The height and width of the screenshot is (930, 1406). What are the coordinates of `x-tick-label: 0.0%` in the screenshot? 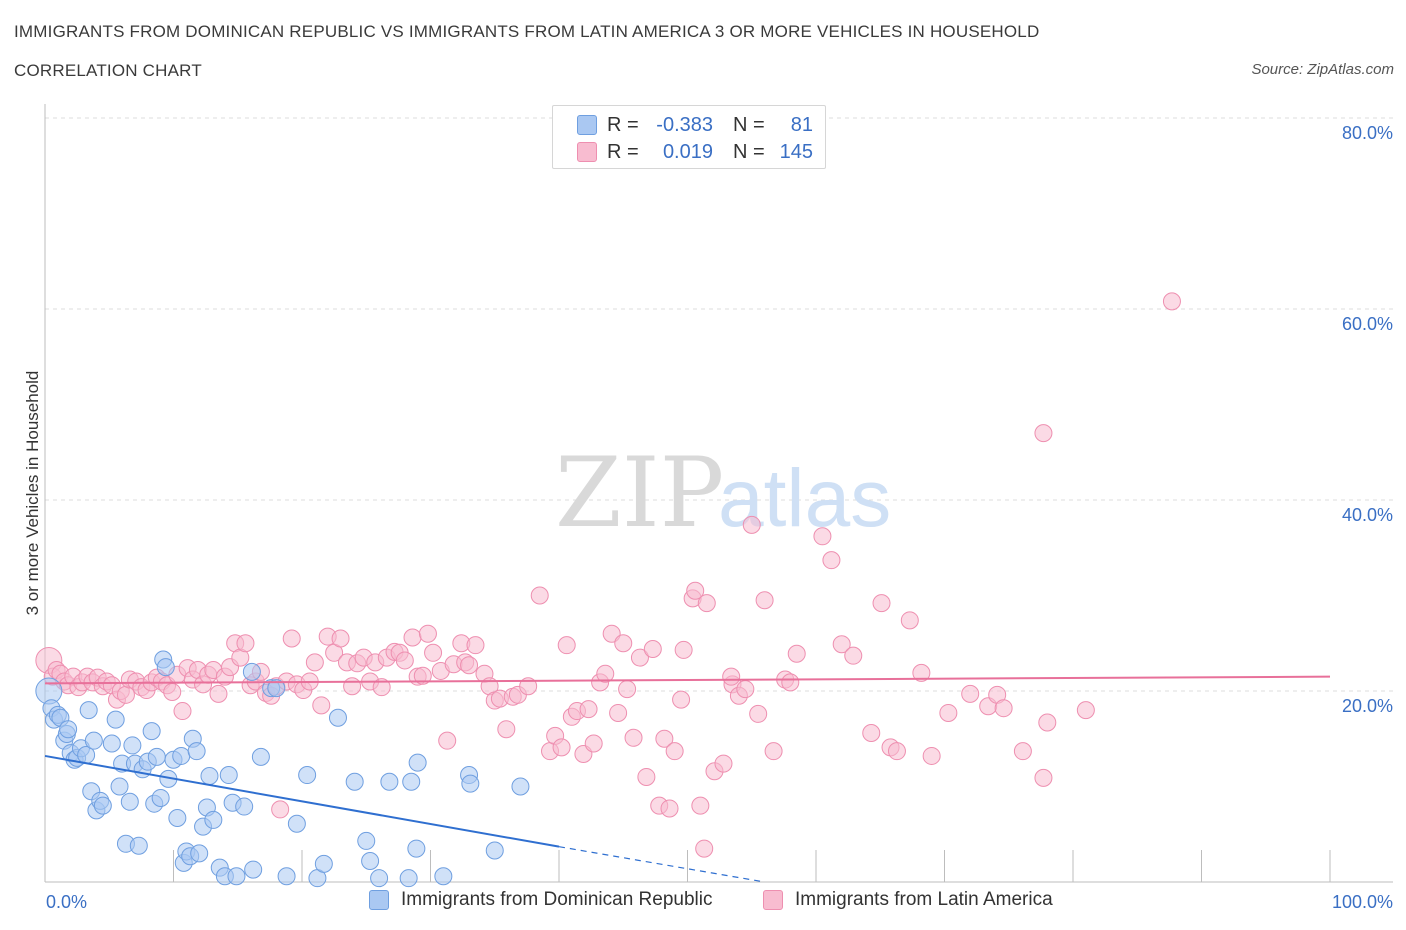 It's located at (66, 902).